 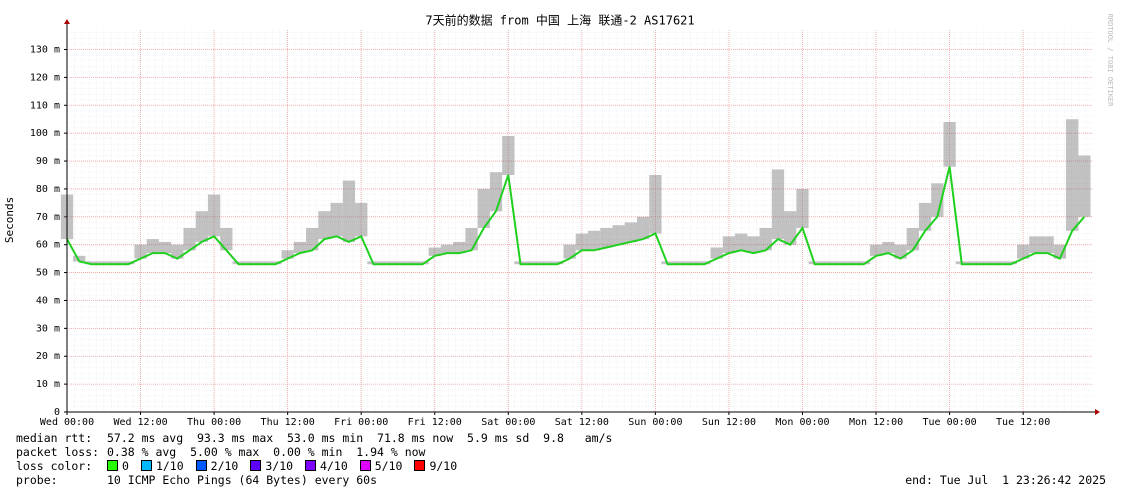 I want to click on x-tick-label: Sat 00:00, so click(x=508, y=422).